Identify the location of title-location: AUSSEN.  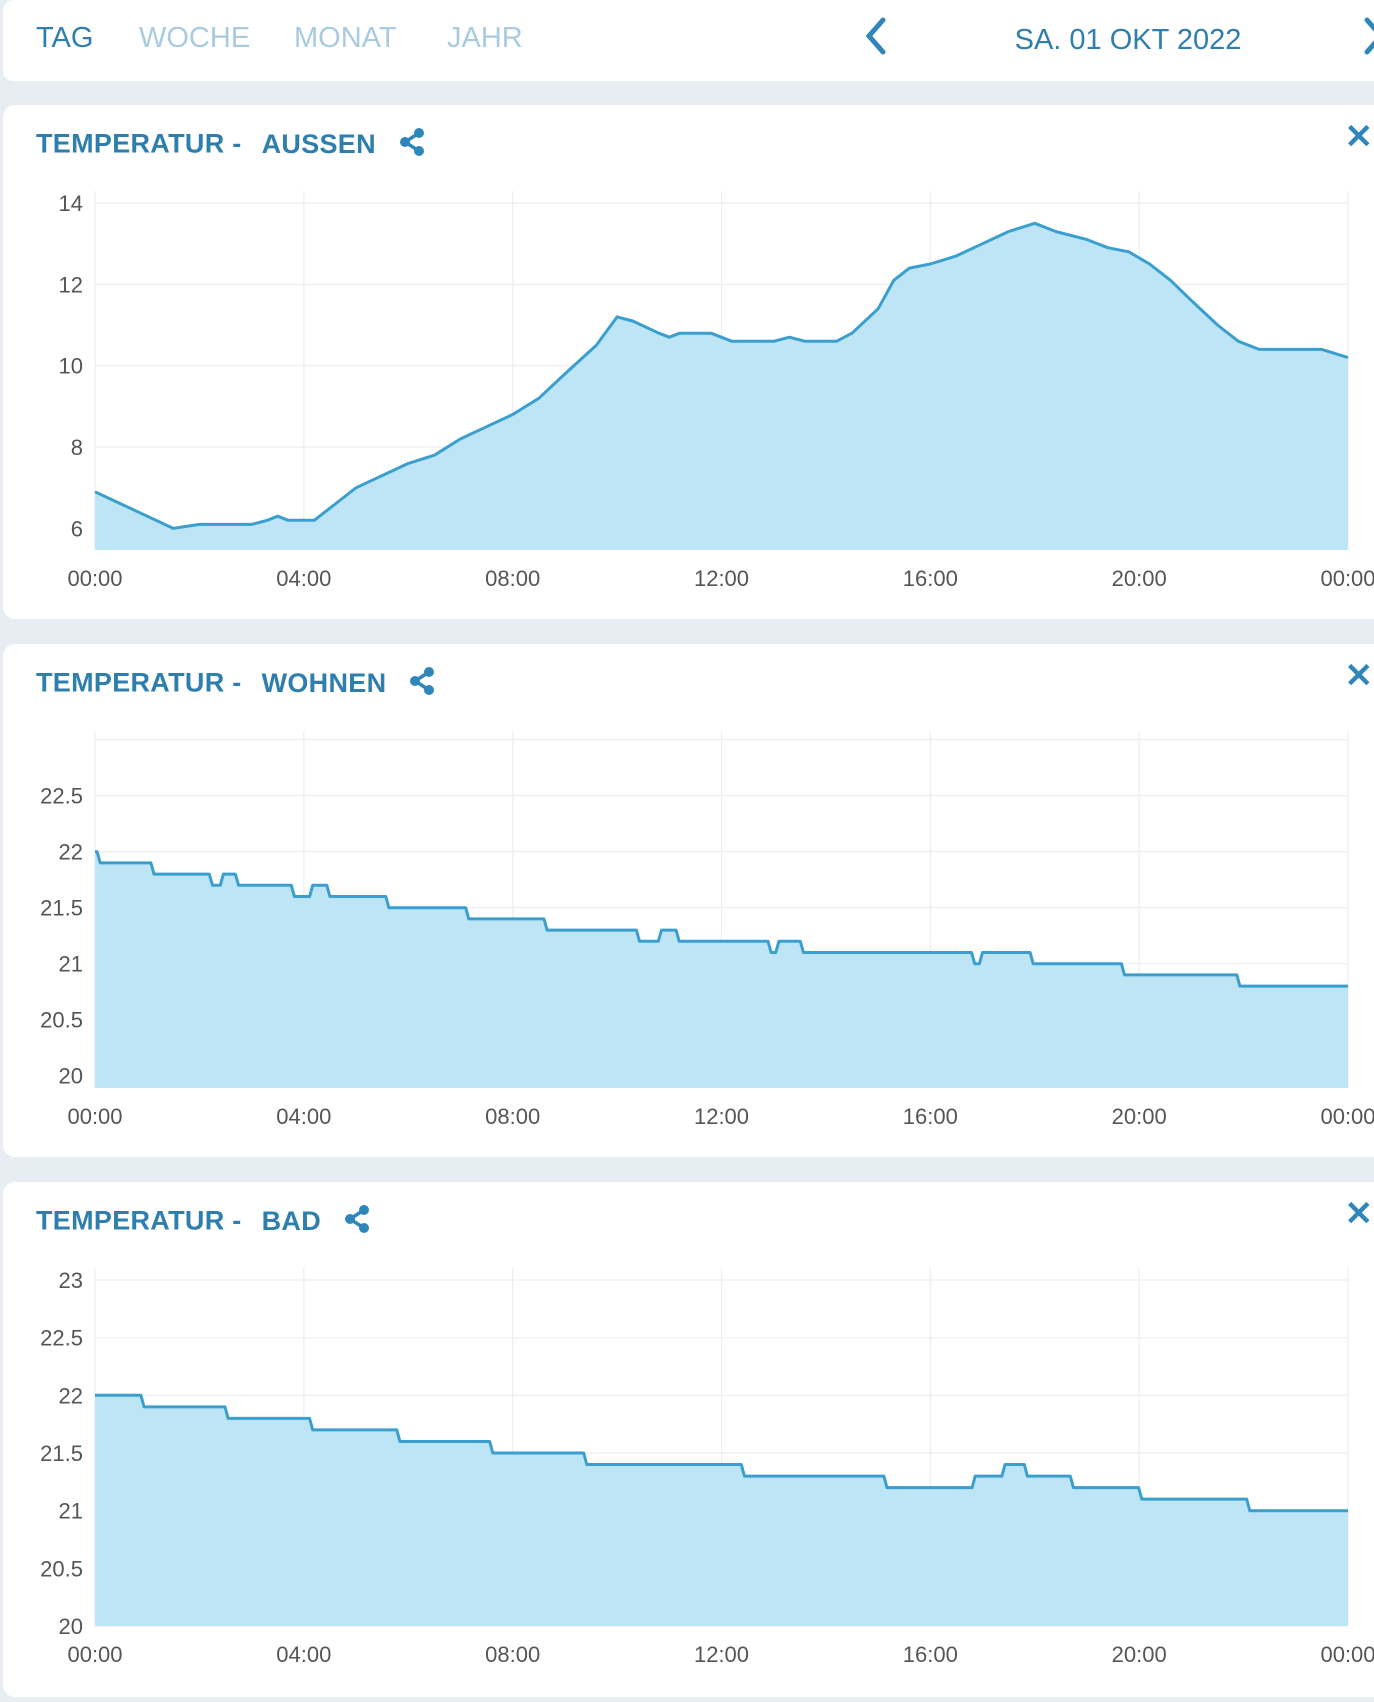
(318, 143).